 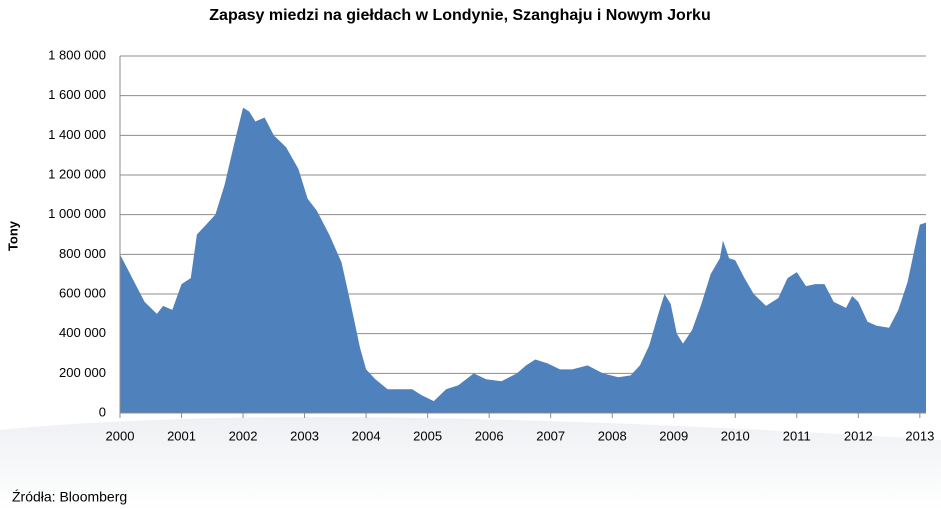 What do you see at coordinates (82, 292) in the screenshot?
I see `y-tick-label: 600 000` at bounding box center [82, 292].